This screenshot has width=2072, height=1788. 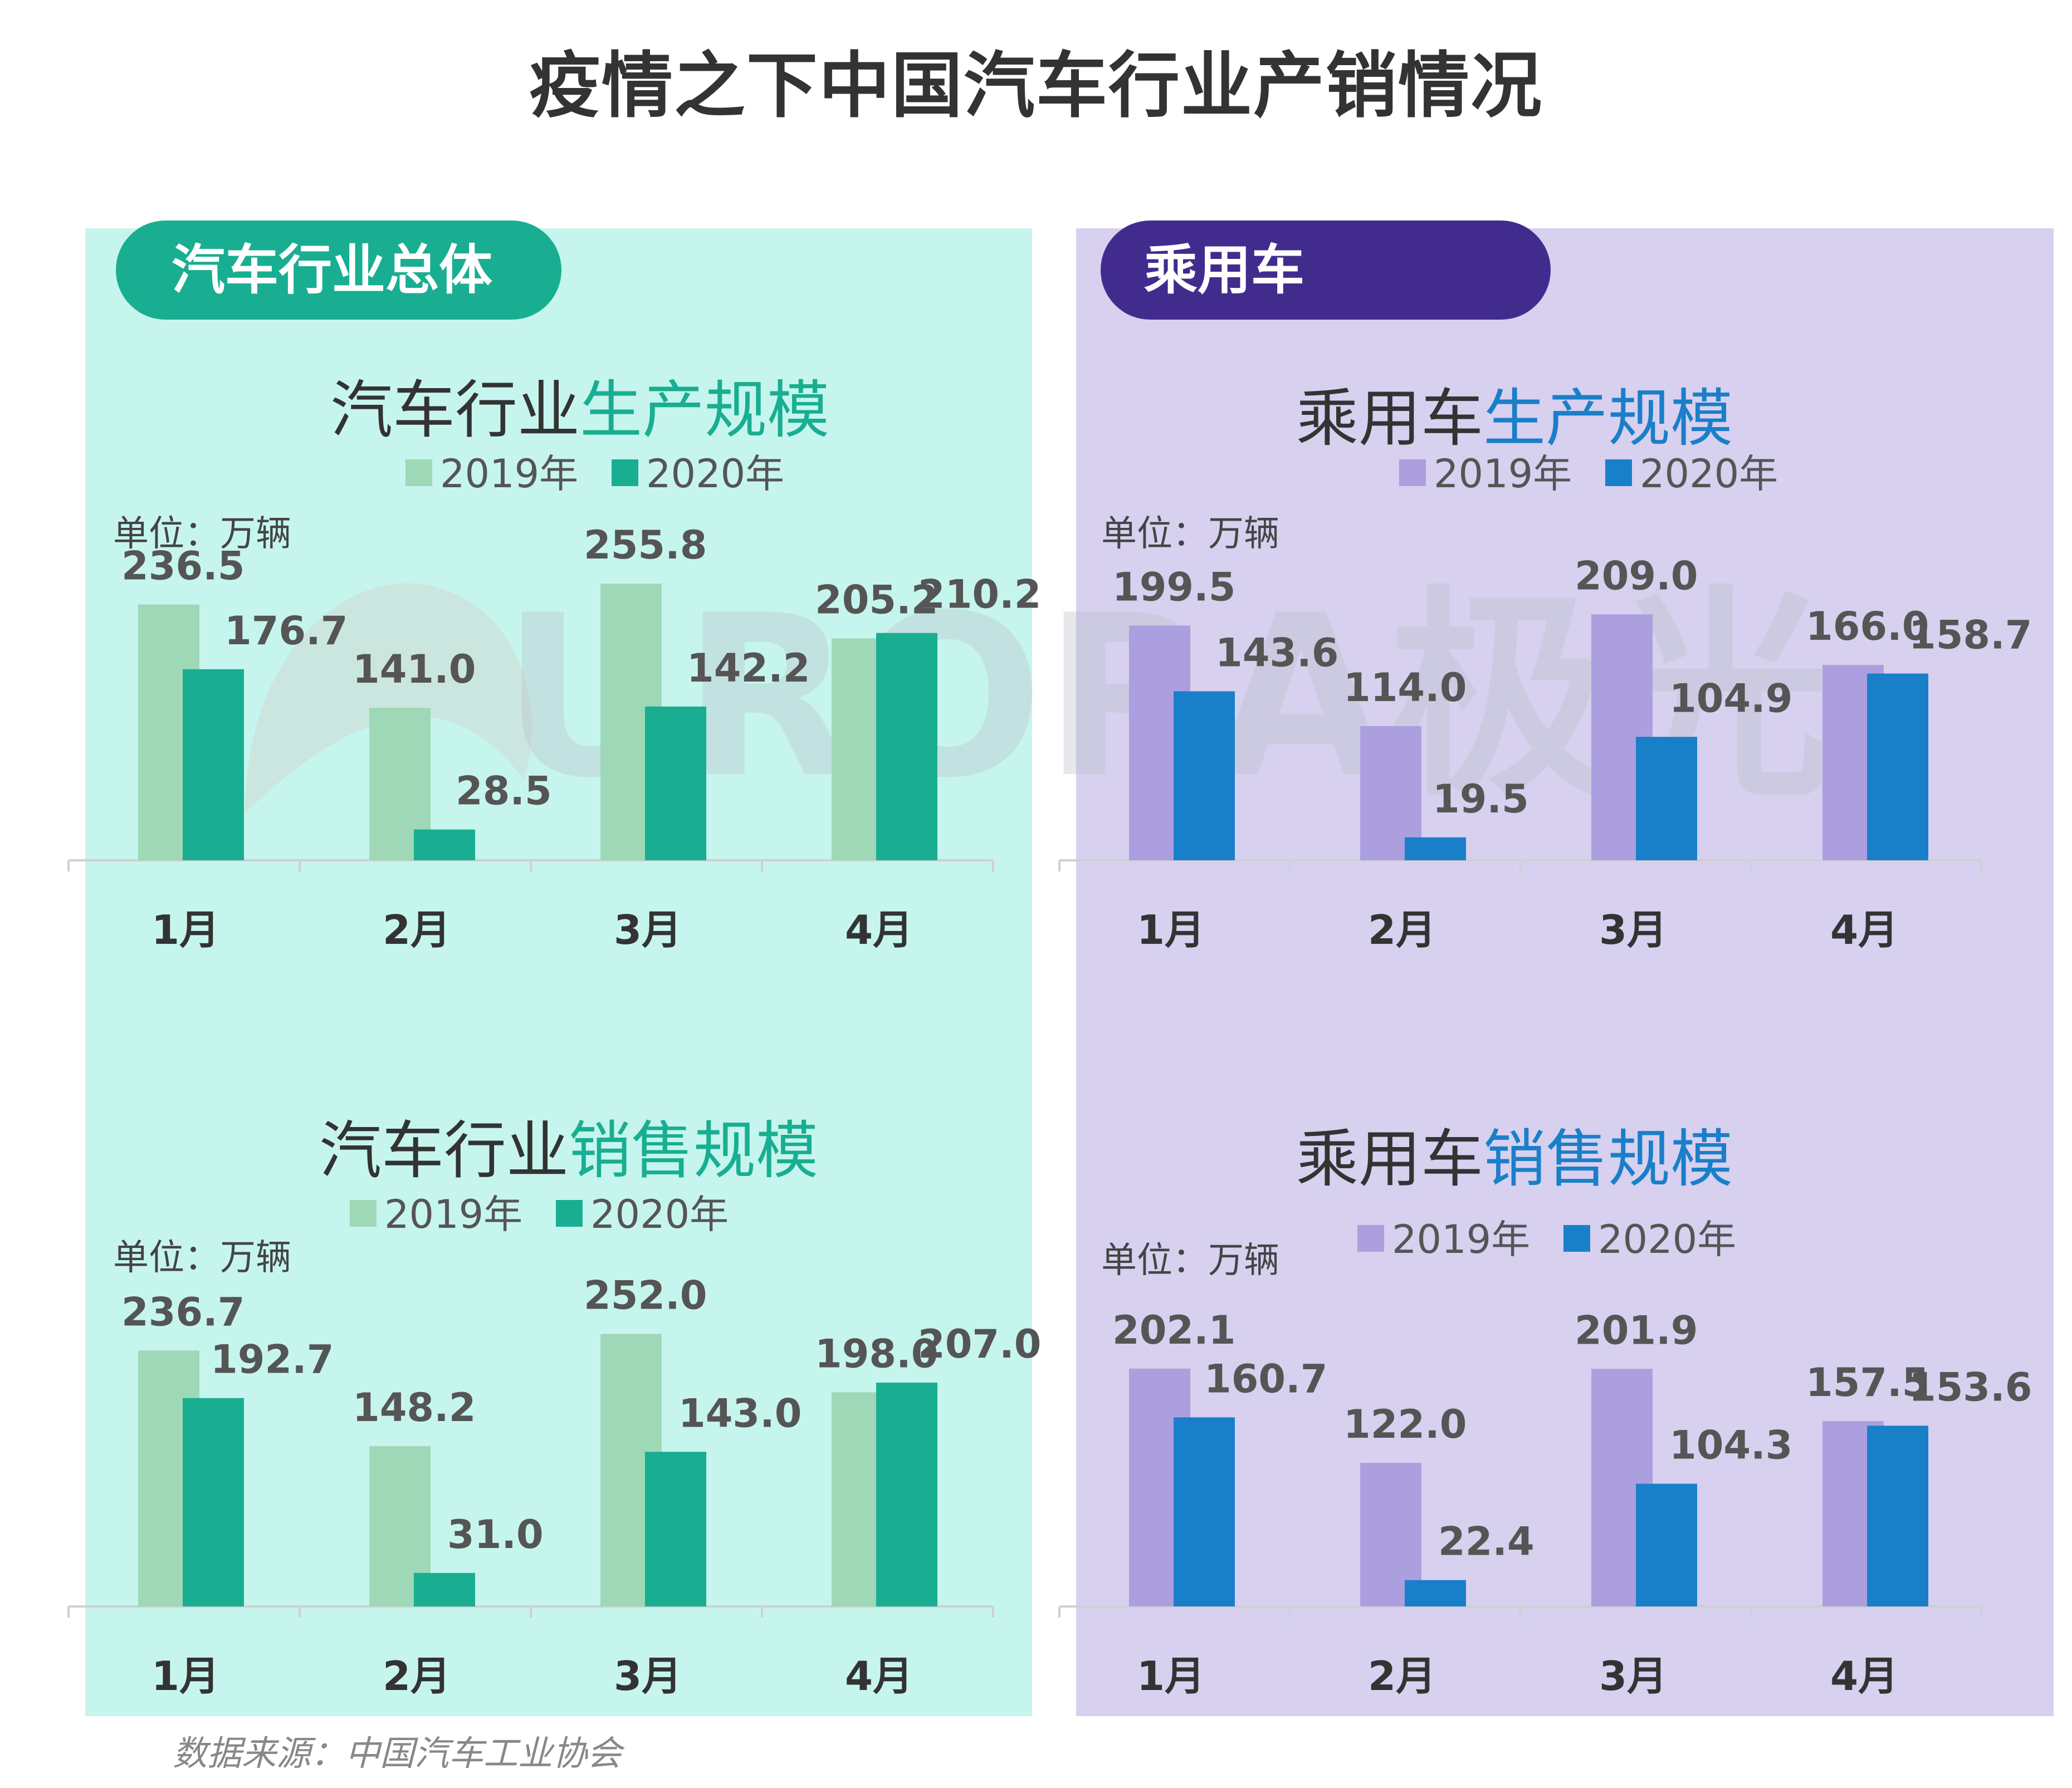 I want to click on value-label: 104.3, so click(x=1730, y=1445).